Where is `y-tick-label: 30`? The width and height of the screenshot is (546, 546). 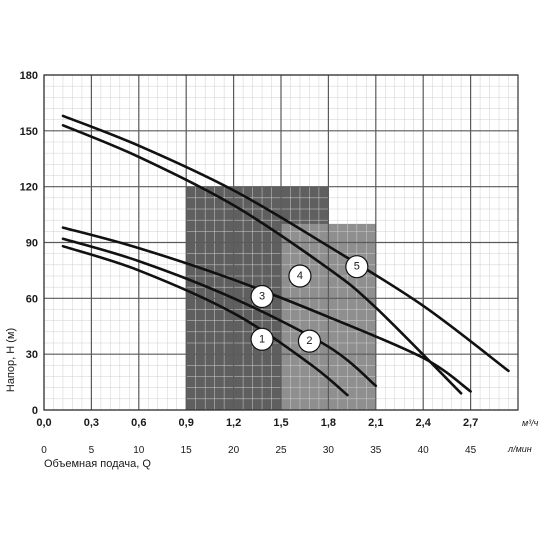 y-tick-label: 30 is located at coordinates (32, 355).